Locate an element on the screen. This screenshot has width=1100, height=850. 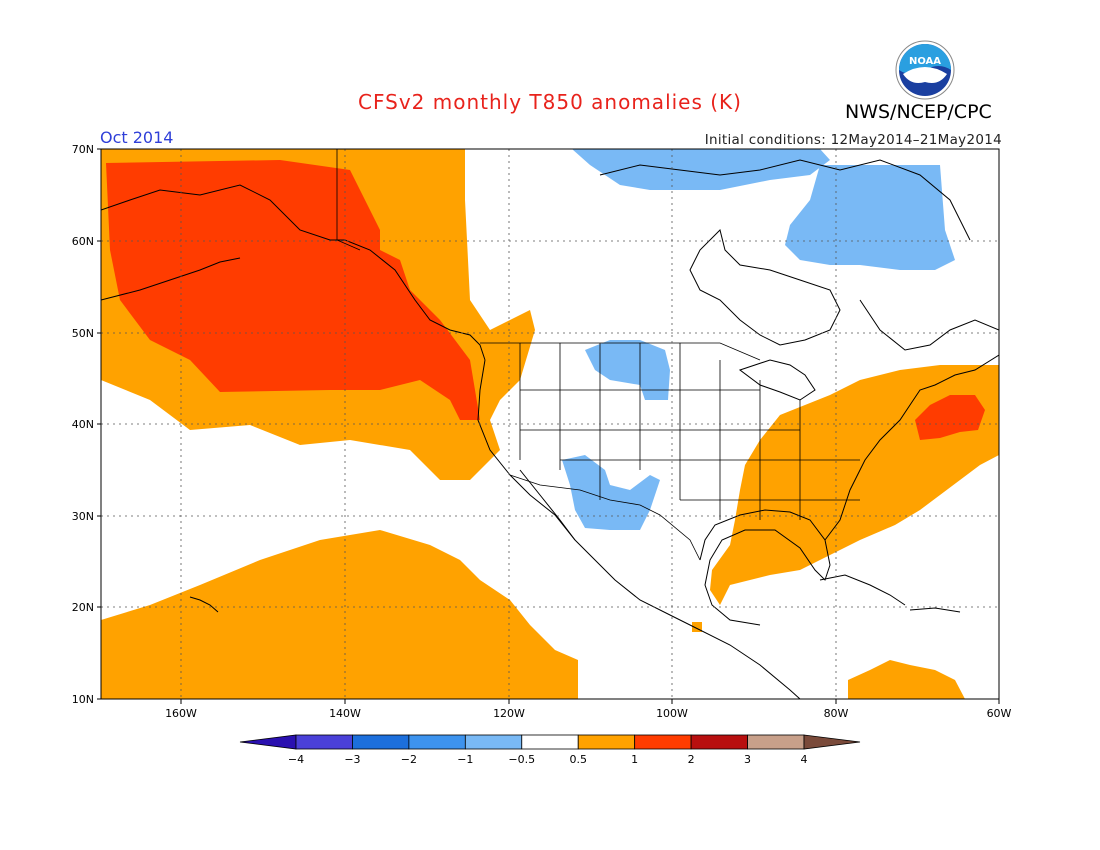
lat-label: 30N is located at coordinates (83, 516).